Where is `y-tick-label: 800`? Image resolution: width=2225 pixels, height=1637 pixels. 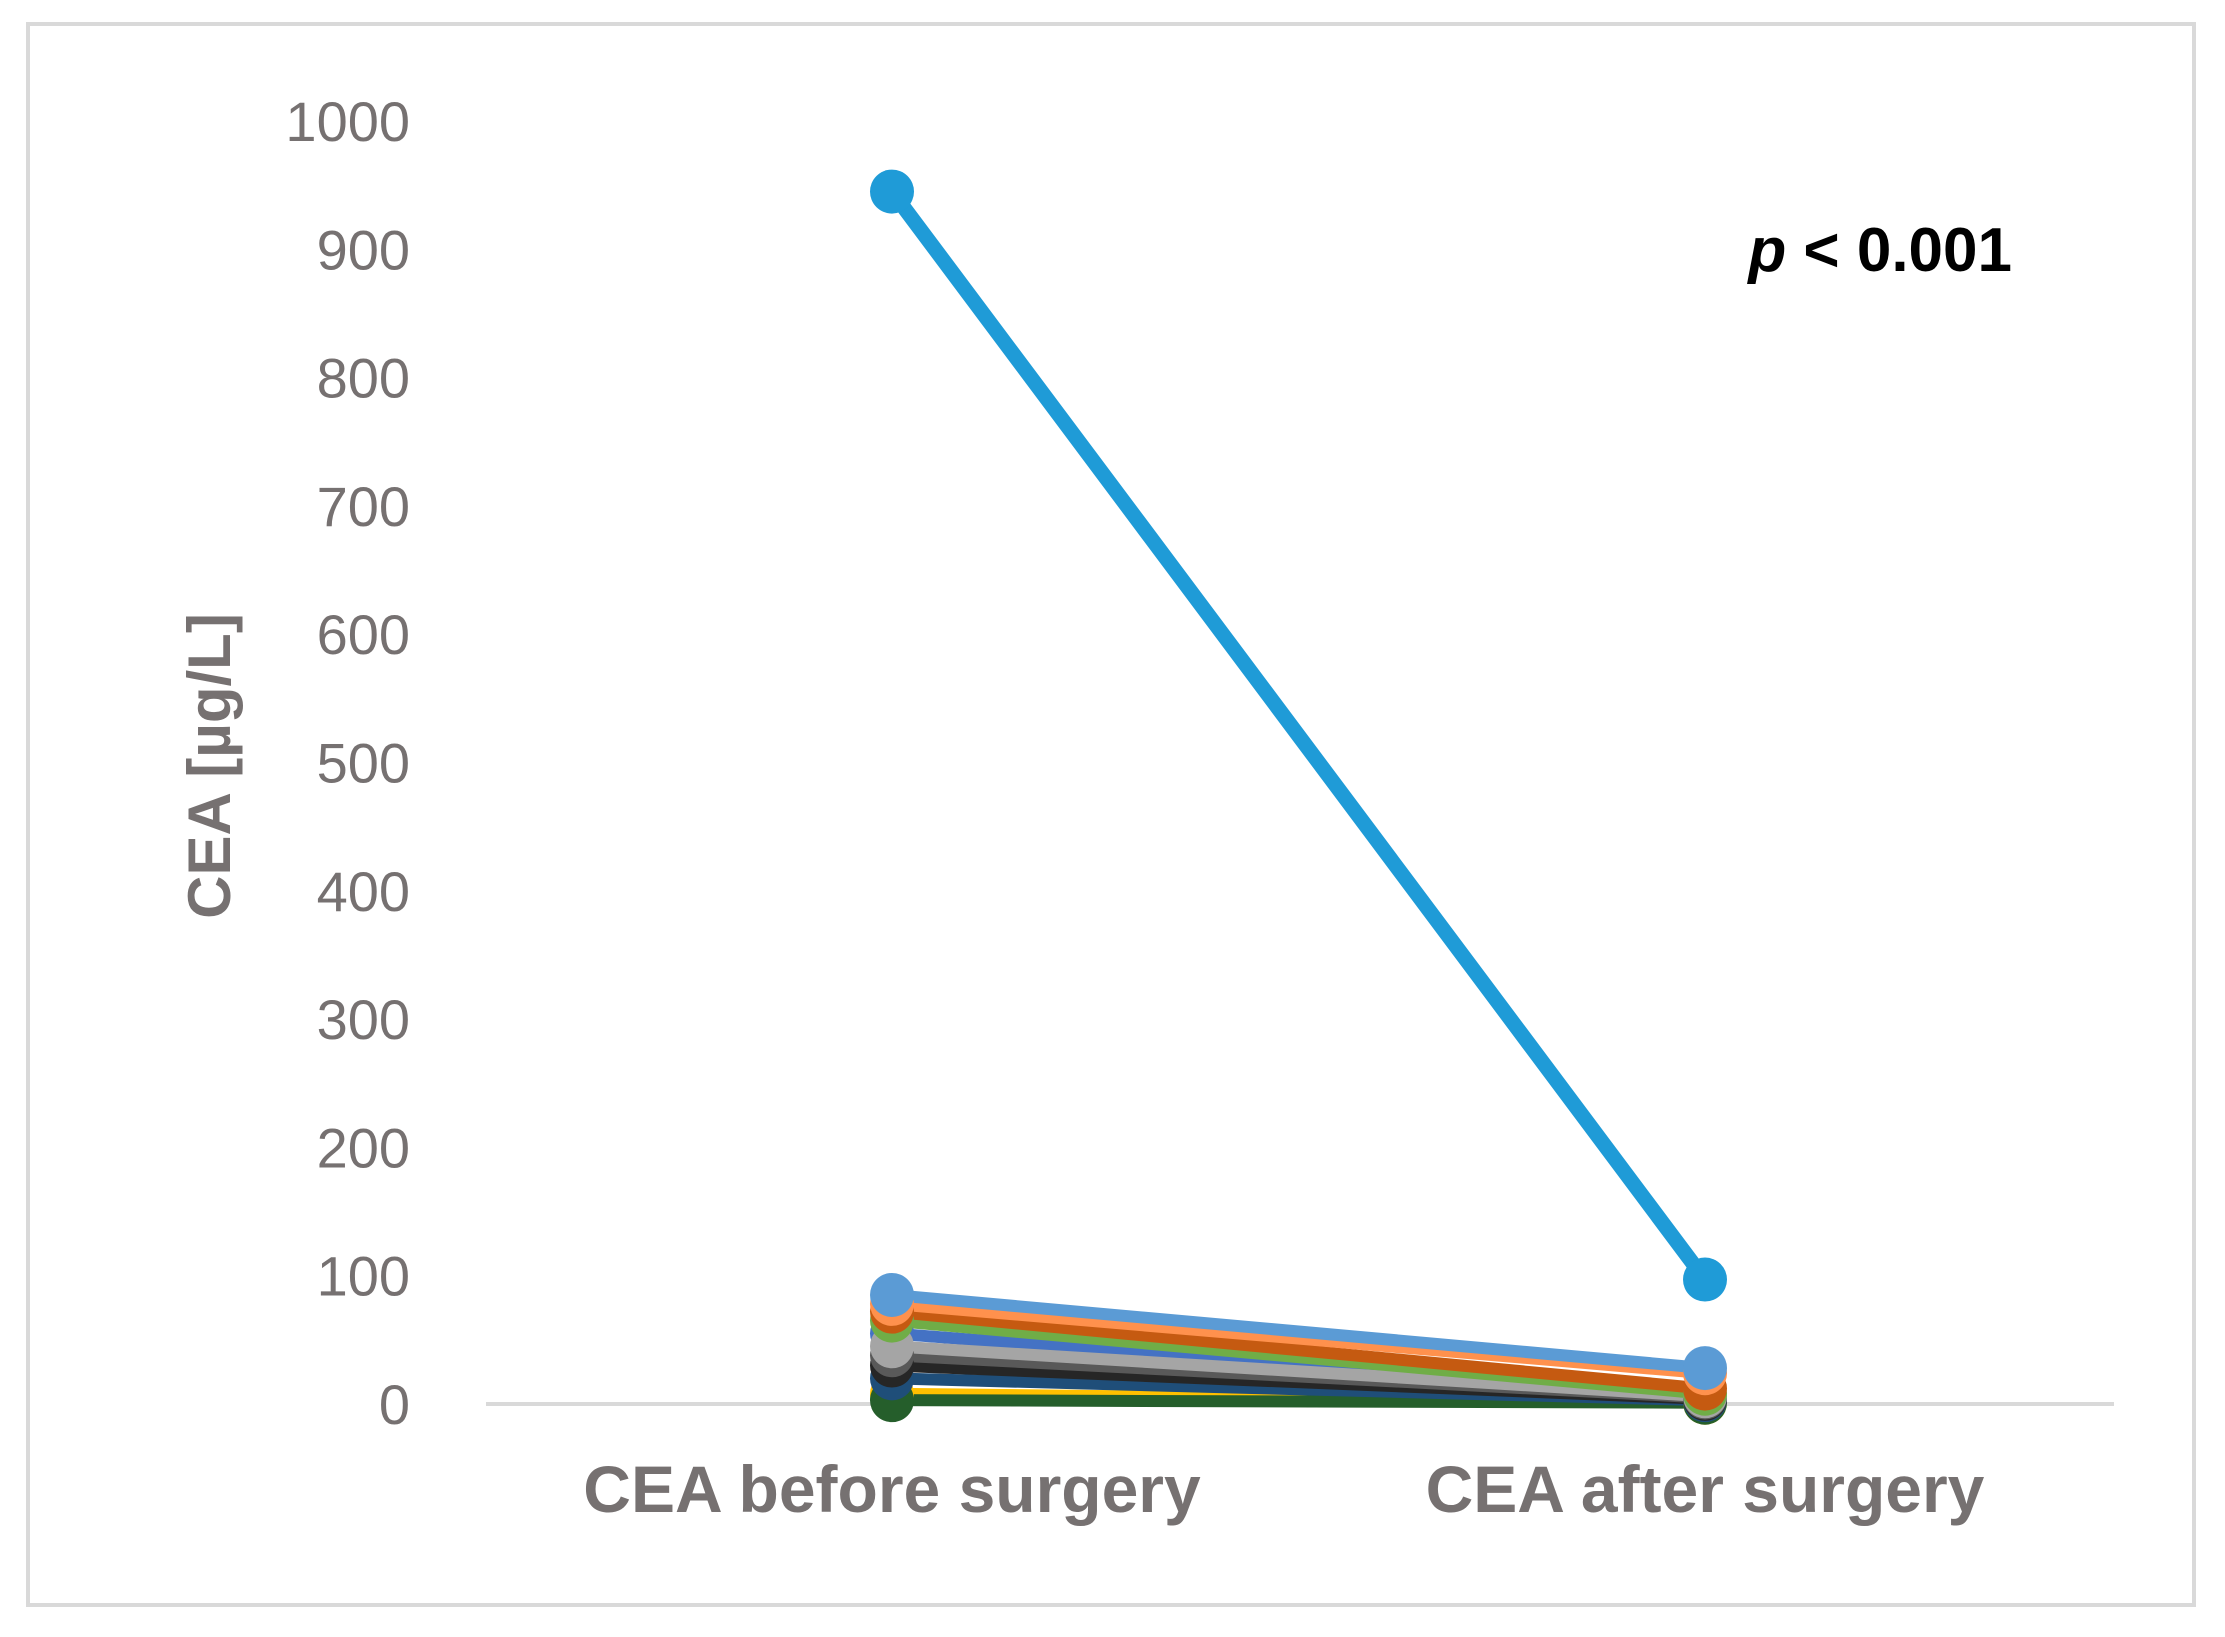 y-tick-label: 800 is located at coordinates (363, 378).